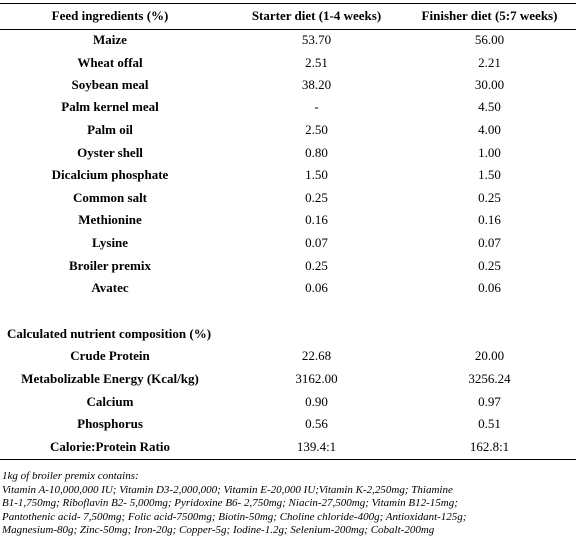 Image resolution: width=576 pixels, height=549 pixels. Describe the element at coordinates (489, 174) in the screenshot. I see `finisher-value: 1.50` at that location.